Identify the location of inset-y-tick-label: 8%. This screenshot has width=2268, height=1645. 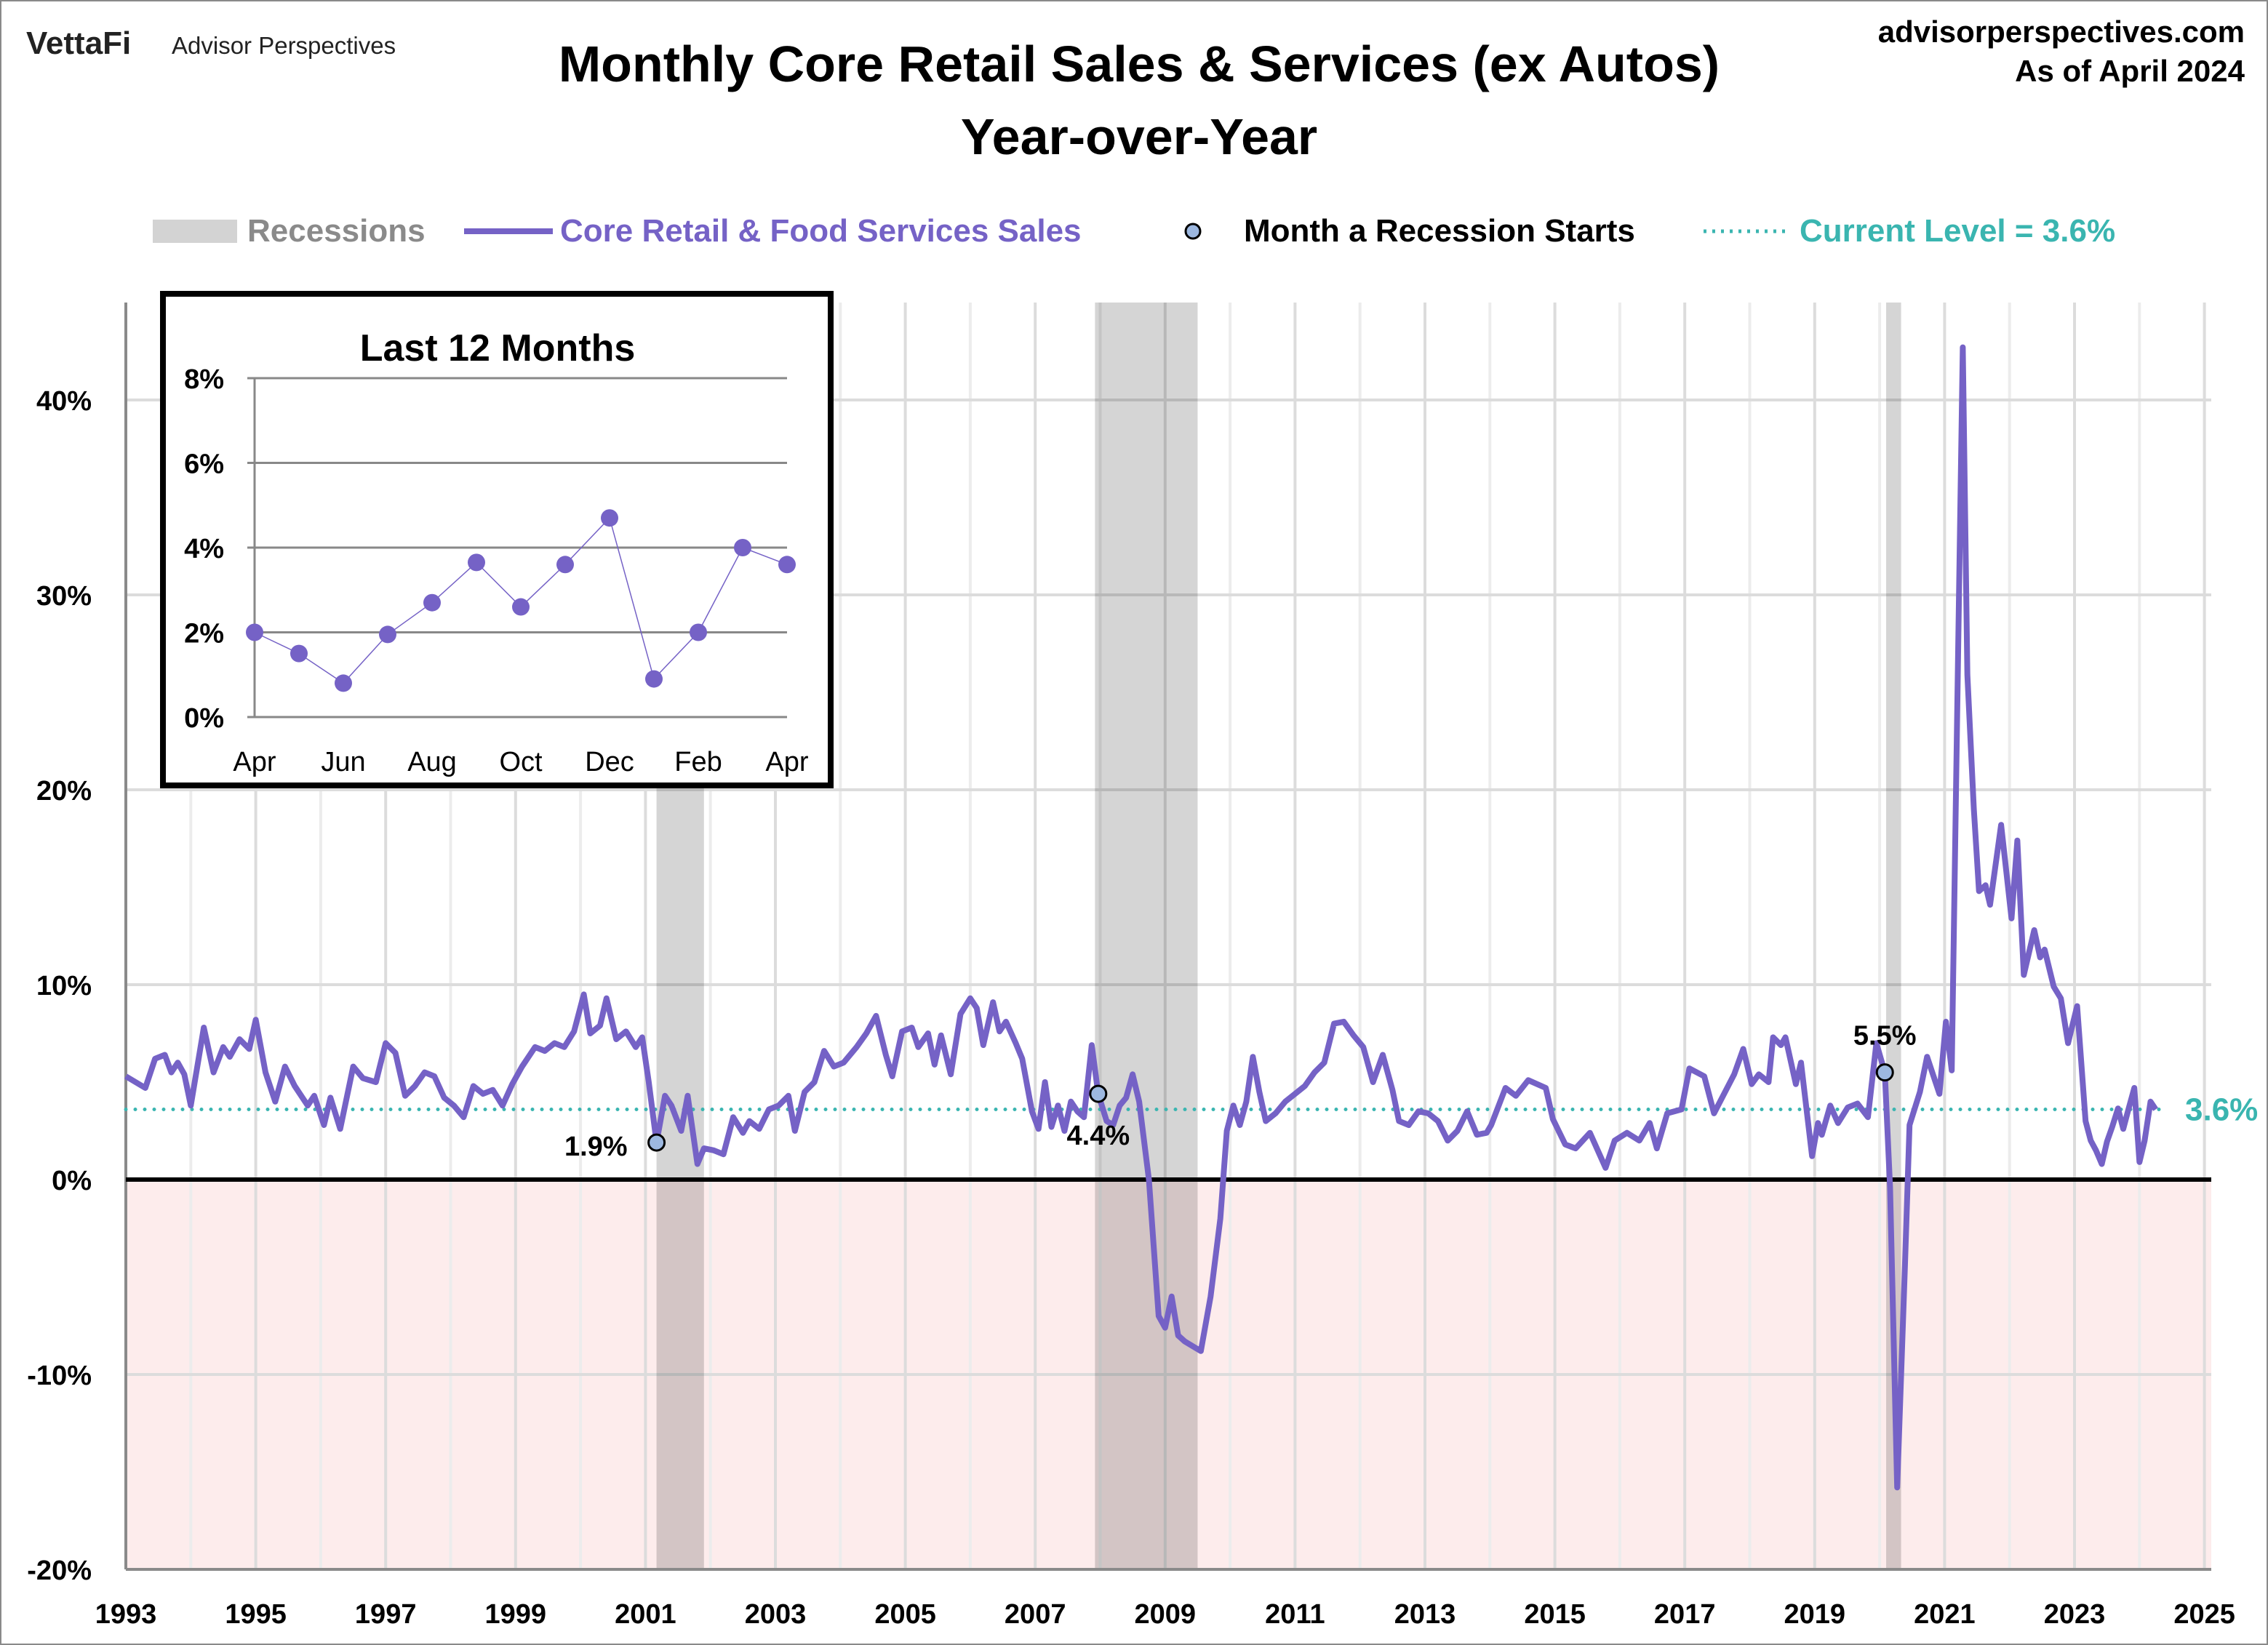
(204, 379).